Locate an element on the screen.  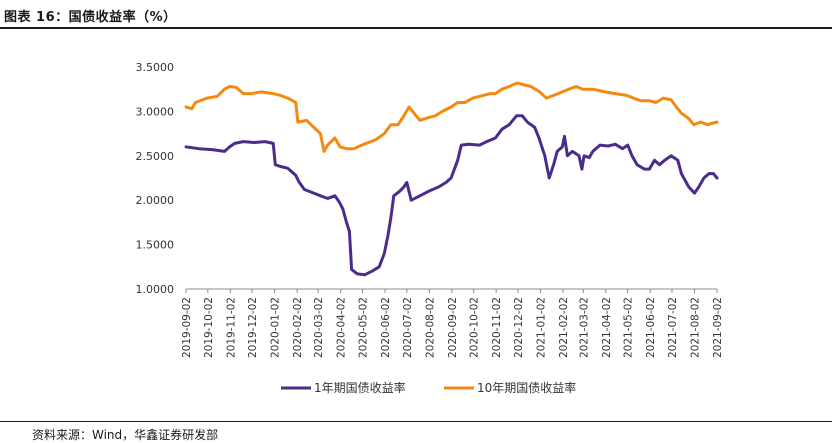
x-tick-label: 2020-05-02 is located at coordinates (364, 327).